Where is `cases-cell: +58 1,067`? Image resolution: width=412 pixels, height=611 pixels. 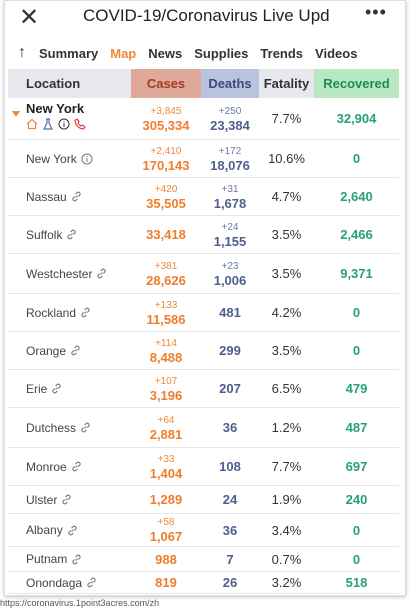 cases-cell: +58 1,067 is located at coordinates (166, 530).